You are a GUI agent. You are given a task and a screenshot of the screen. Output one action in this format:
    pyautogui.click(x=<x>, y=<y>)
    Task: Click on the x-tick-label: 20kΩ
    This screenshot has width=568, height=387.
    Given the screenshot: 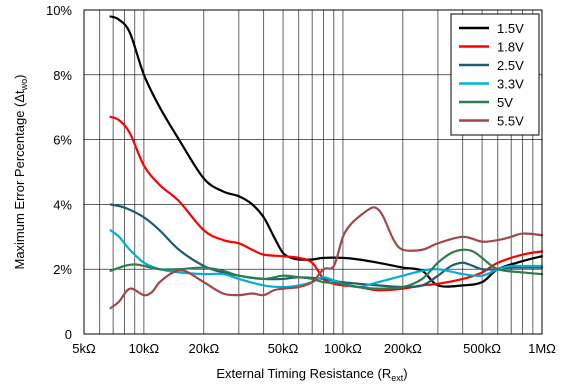 What is the action you would take?
    pyautogui.click(x=203, y=348)
    